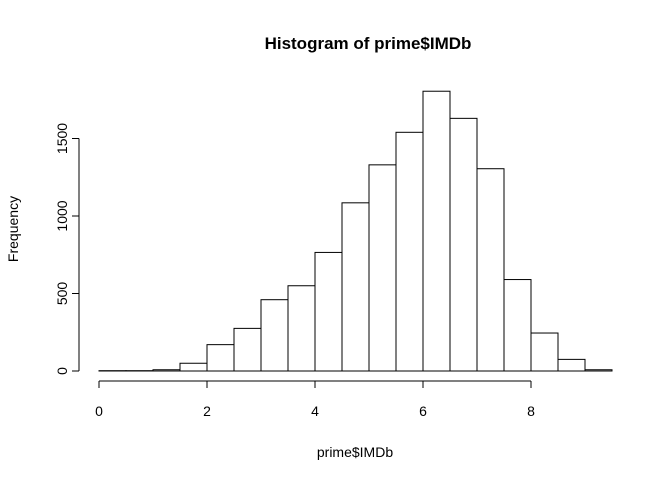  Describe the element at coordinates (62, 371) in the screenshot. I see `y-tick-label-0: 0` at that location.